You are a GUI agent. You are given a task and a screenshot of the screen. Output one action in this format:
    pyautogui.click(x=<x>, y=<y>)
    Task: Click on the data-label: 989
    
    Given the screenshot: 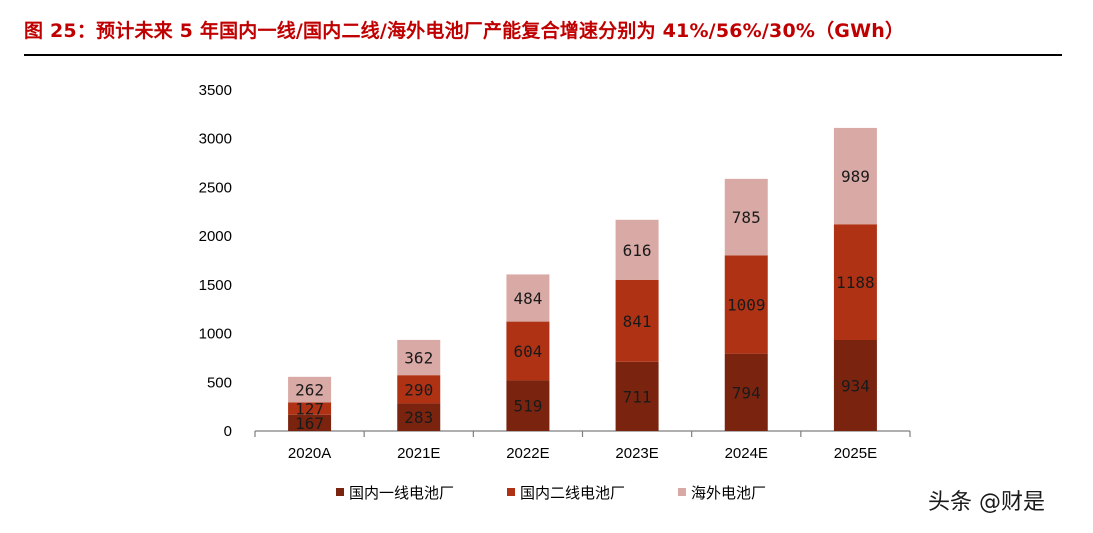 What is the action you would take?
    pyautogui.click(x=855, y=176)
    